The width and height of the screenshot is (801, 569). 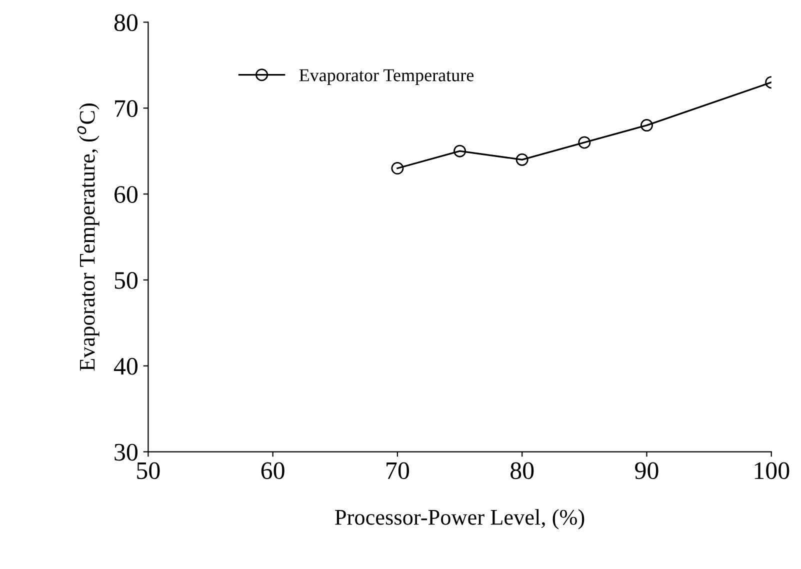 What do you see at coordinates (386, 77) in the screenshot?
I see `legend-label: Evaporator Temperature` at bounding box center [386, 77].